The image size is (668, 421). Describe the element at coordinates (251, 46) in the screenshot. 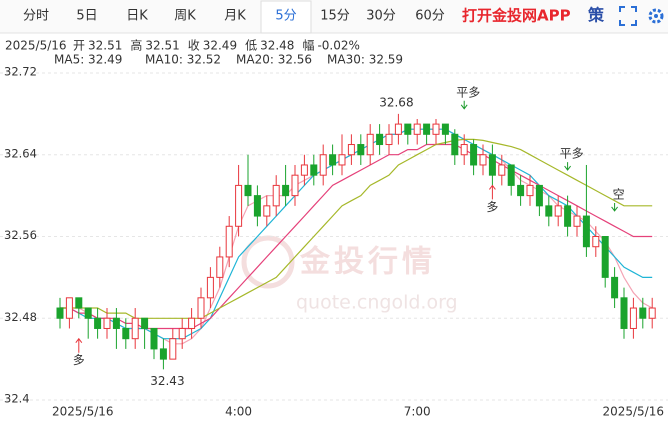

I see `info-label: 低` at that location.